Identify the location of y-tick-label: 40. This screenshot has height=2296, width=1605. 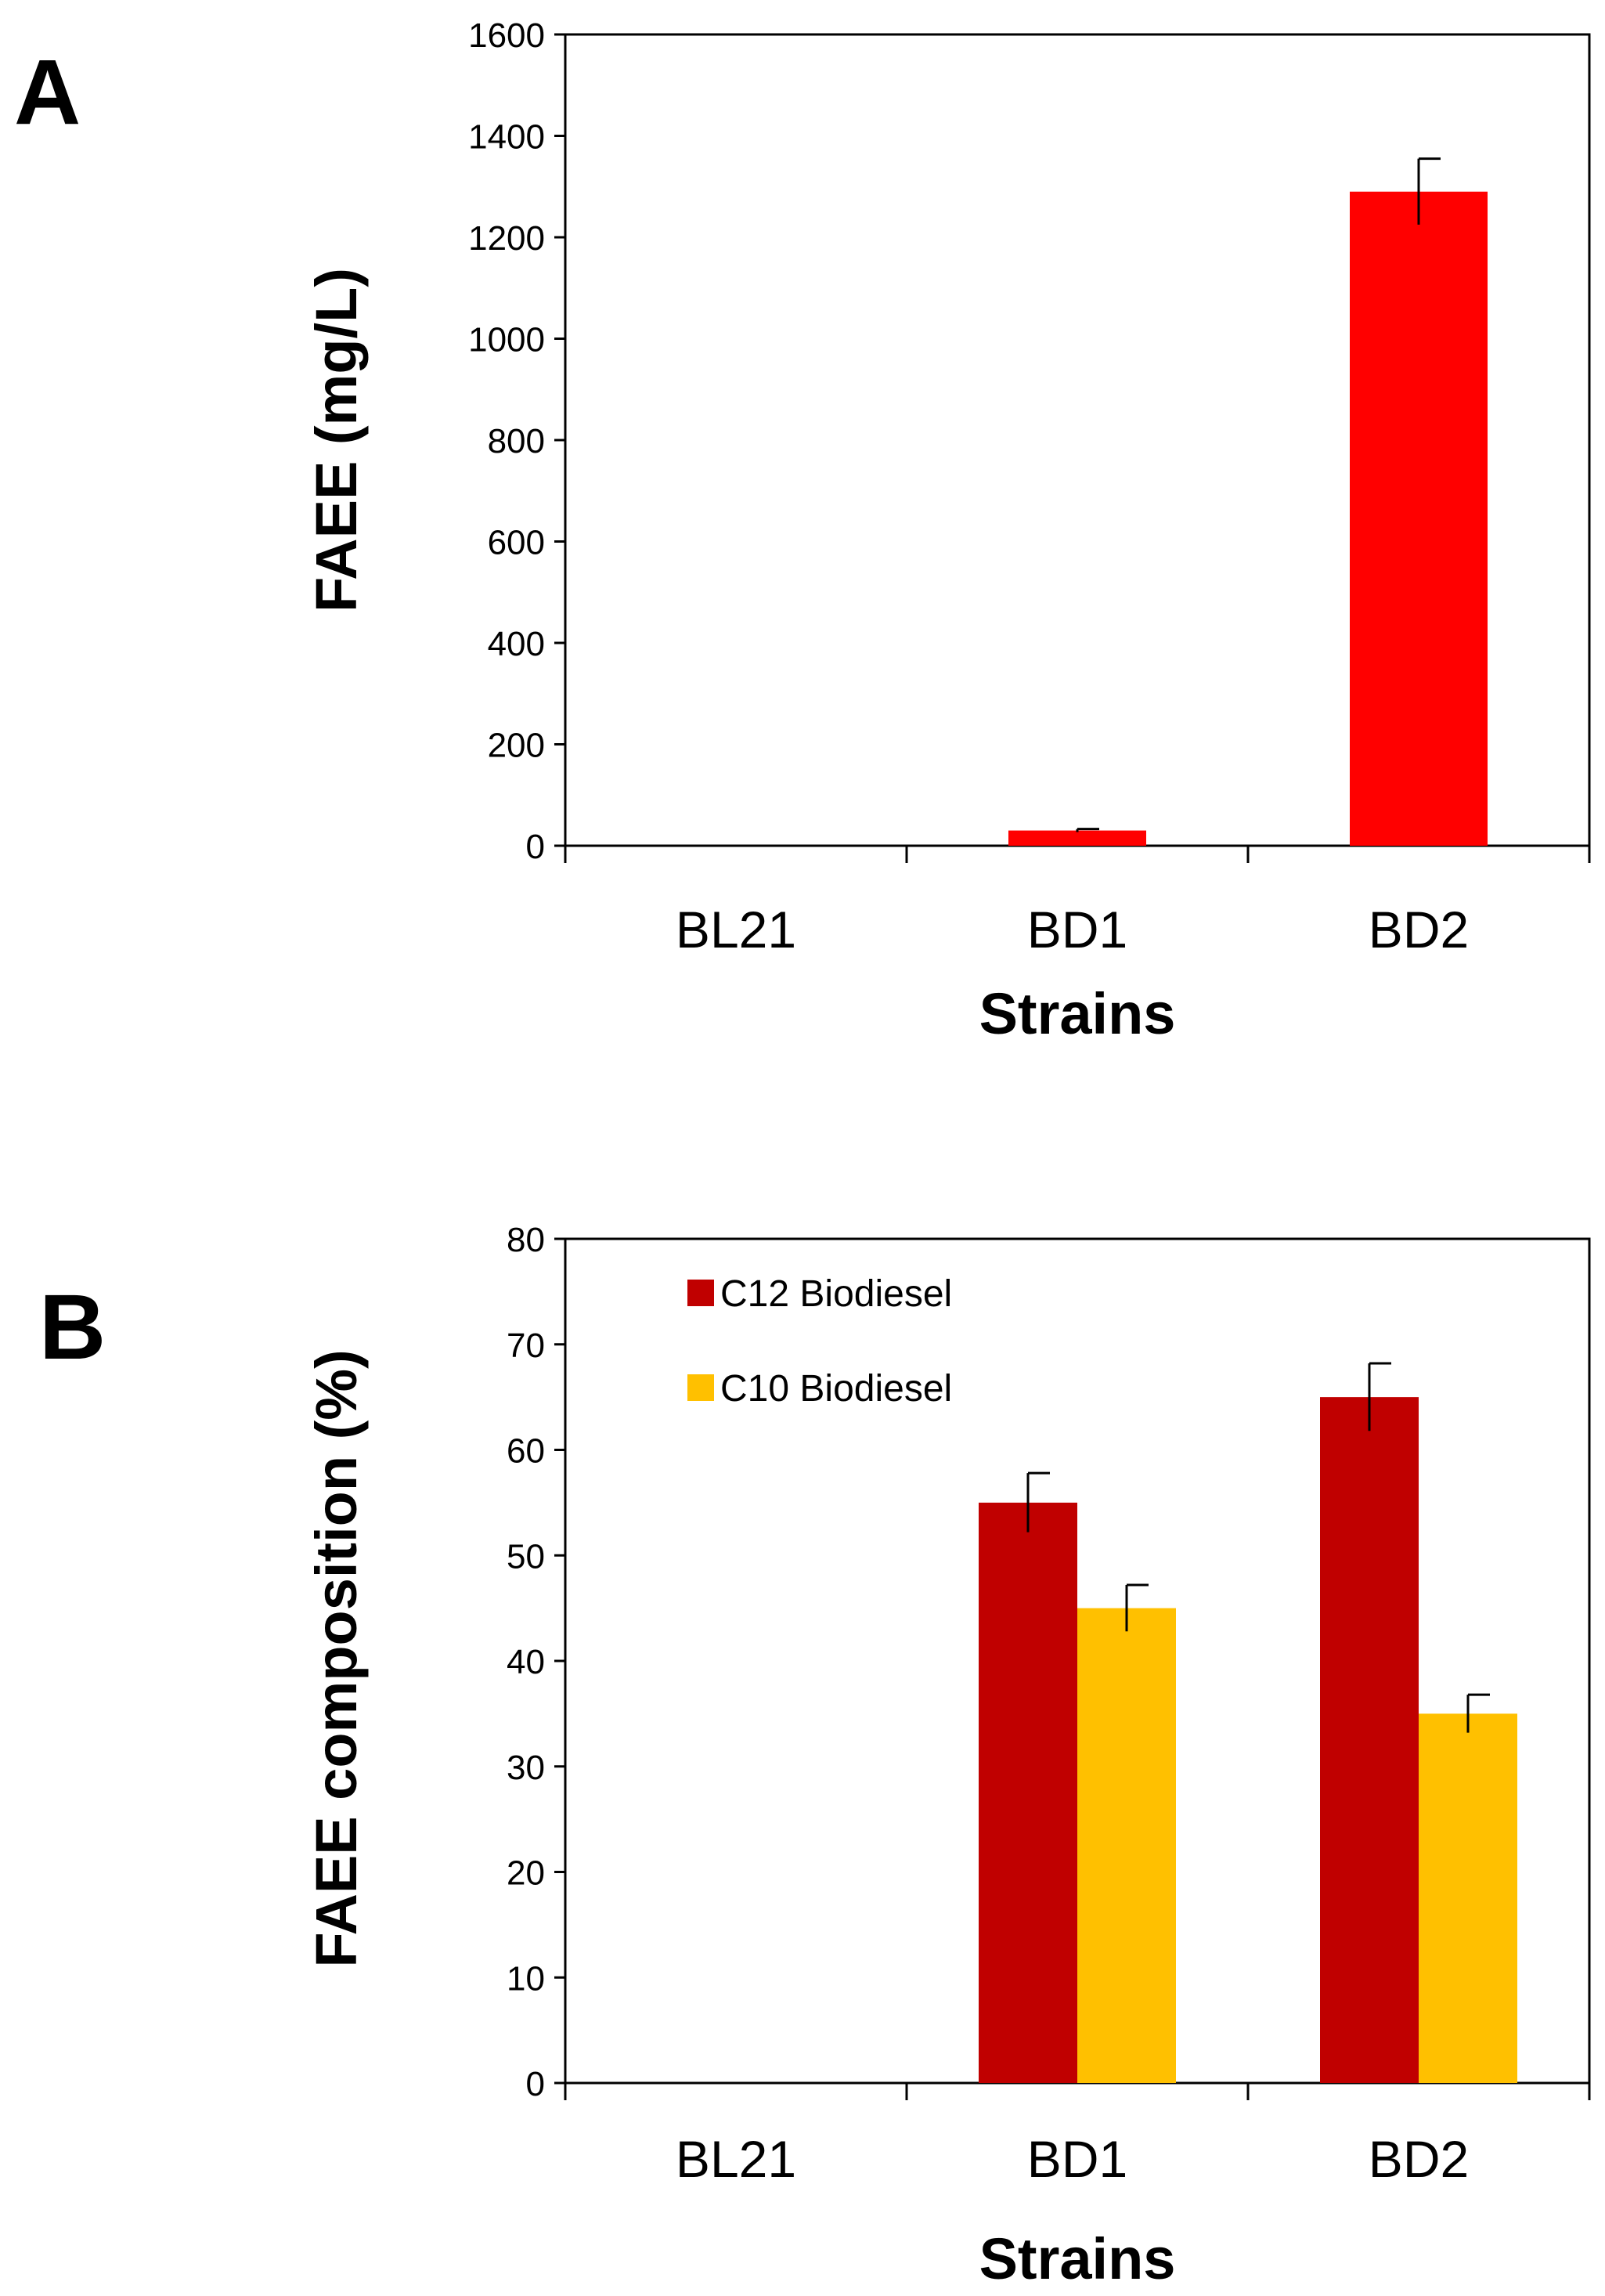
(526, 1662).